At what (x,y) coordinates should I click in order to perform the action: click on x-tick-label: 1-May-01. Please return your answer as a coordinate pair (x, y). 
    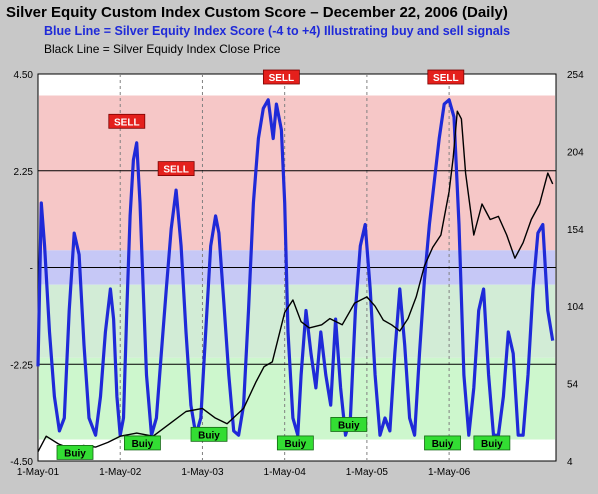
    Looking at the image, I should click on (38, 472).